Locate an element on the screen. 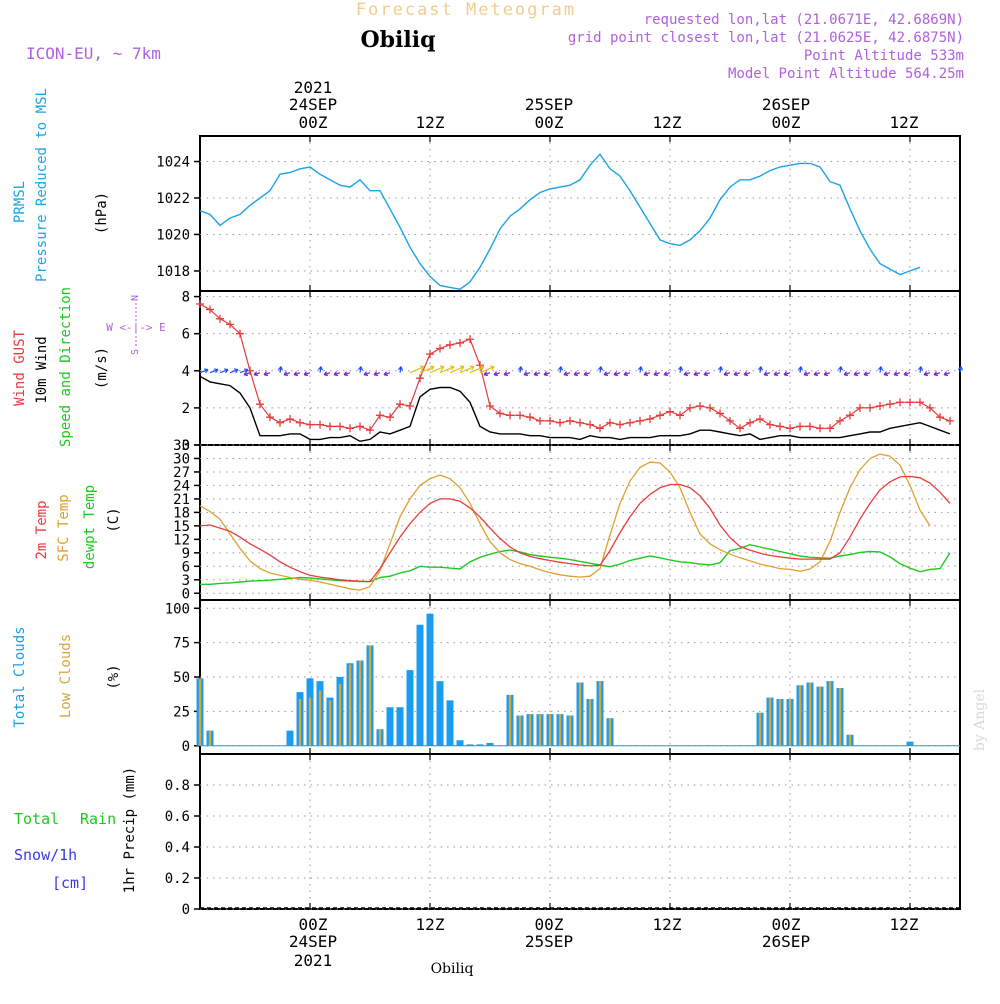 This screenshot has height=1004, width=1000. wind-gust-label: Wind GUST is located at coordinates (20, 368).